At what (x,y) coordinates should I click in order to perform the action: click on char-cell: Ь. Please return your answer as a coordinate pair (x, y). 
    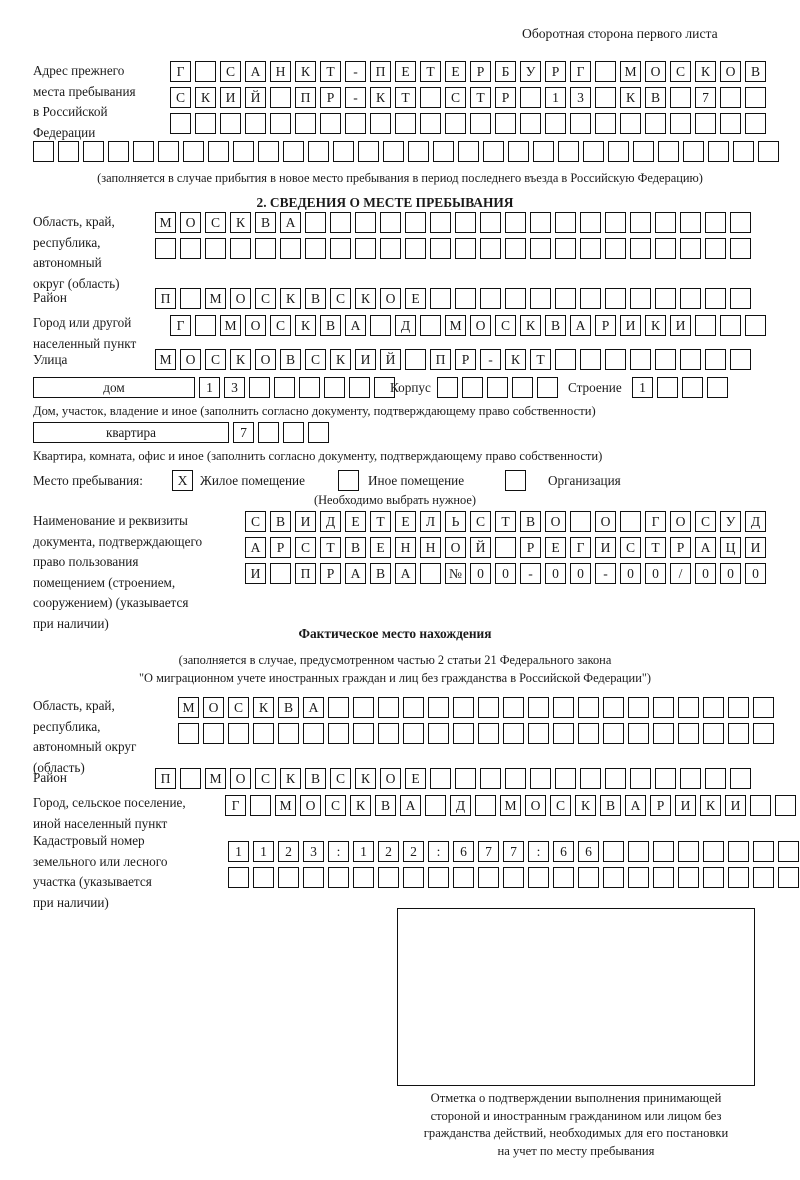
    Looking at the image, I should click on (455, 521).